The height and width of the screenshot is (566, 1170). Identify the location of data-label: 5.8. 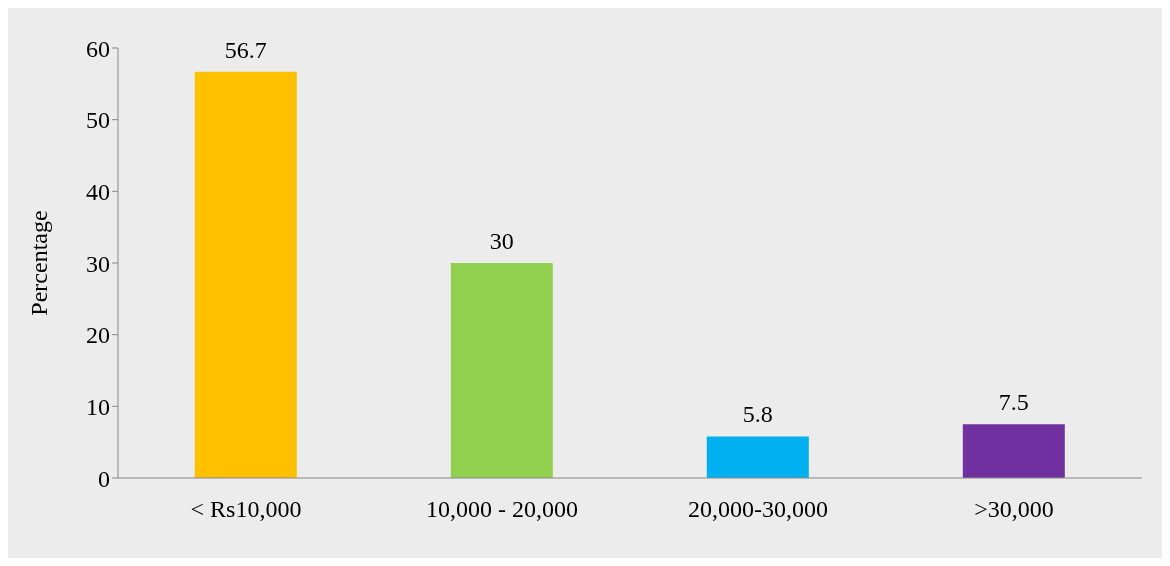
(757, 414).